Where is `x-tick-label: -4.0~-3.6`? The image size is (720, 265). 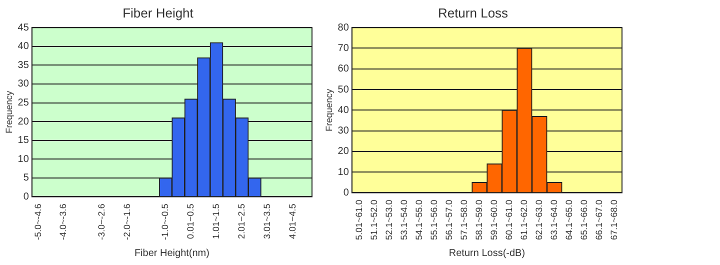
x-tick-label: -4.0~-3.6 is located at coordinates (63, 222).